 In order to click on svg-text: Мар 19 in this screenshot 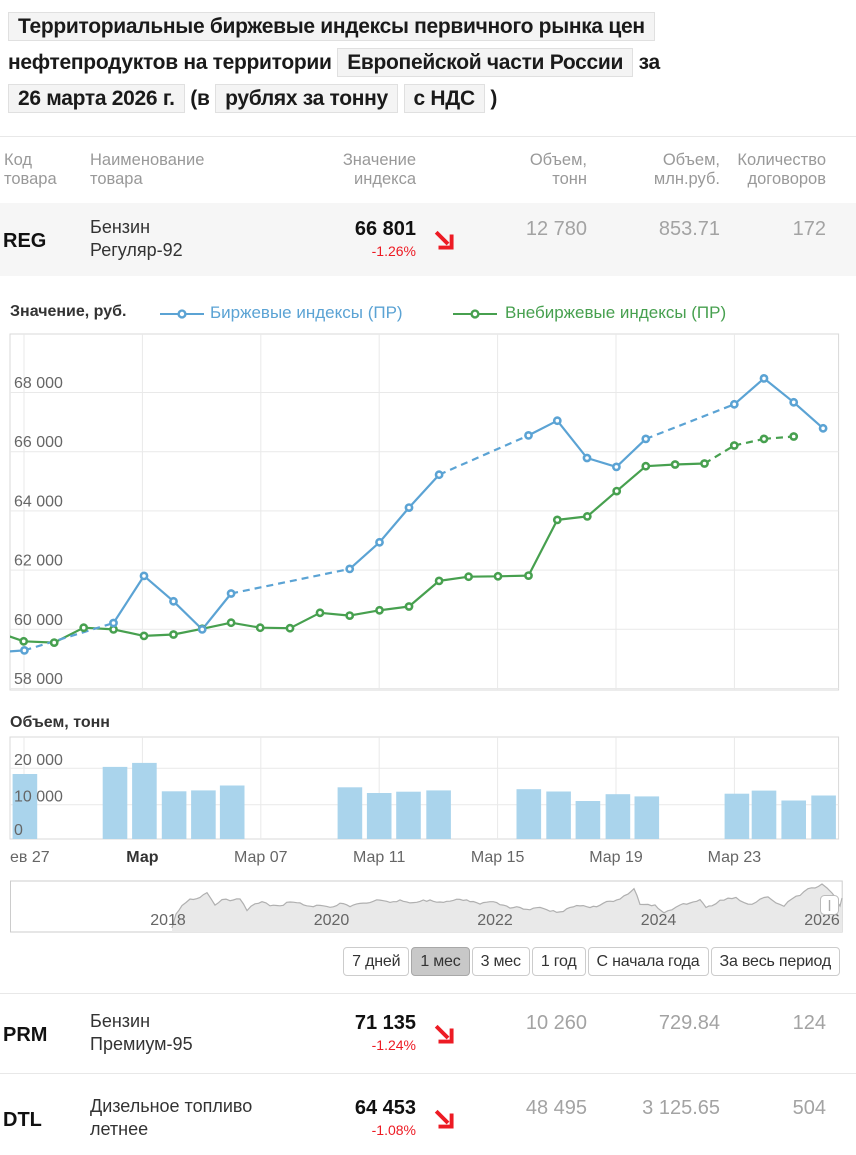, I will do `click(616, 857)`.